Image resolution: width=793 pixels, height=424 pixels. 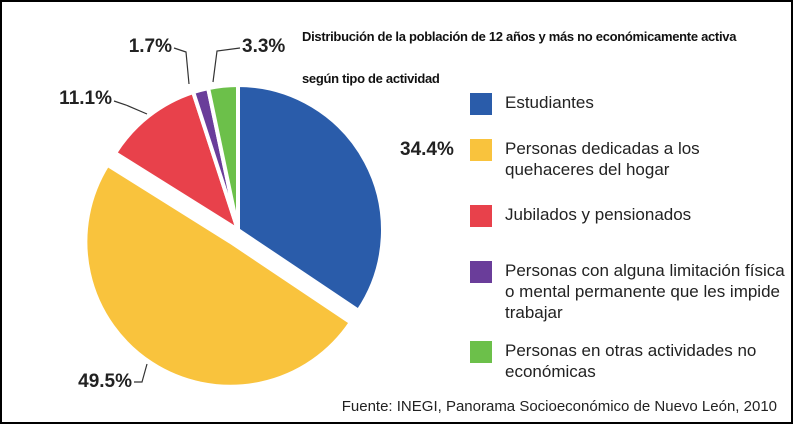 What do you see at coordinates (105, 381) in the screenshot?
I see `data-label: 49.5%` at bounding box center [105, 381].